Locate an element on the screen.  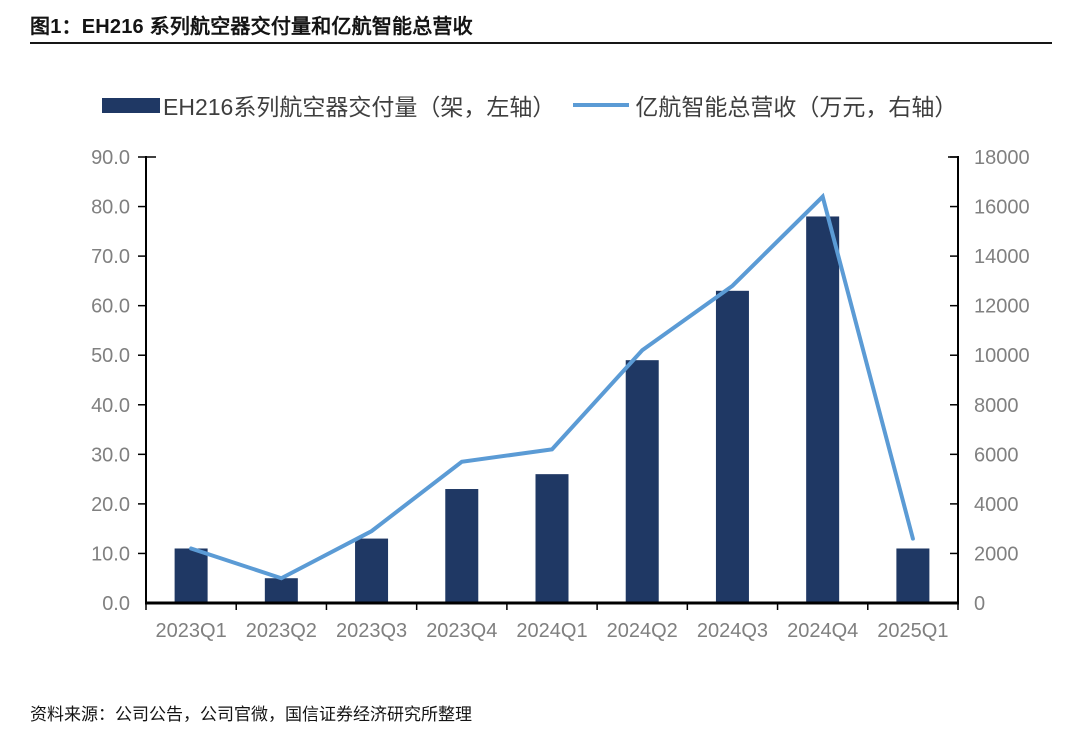
legend-line-label: 亿航智能总营收（万元，右轴） is located at coordinates (796, 107).